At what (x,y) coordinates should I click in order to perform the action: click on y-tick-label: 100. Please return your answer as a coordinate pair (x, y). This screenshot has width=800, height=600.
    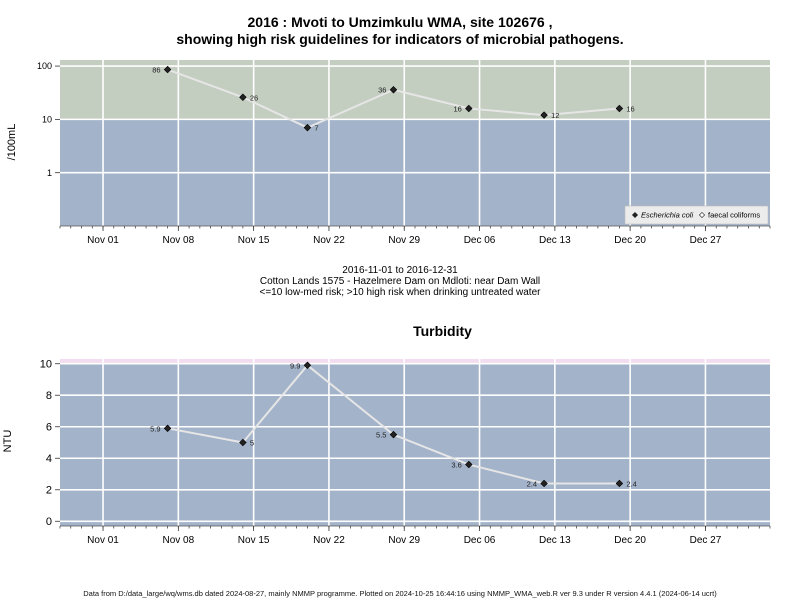
    Looking at the image, I should click on (44, 66).